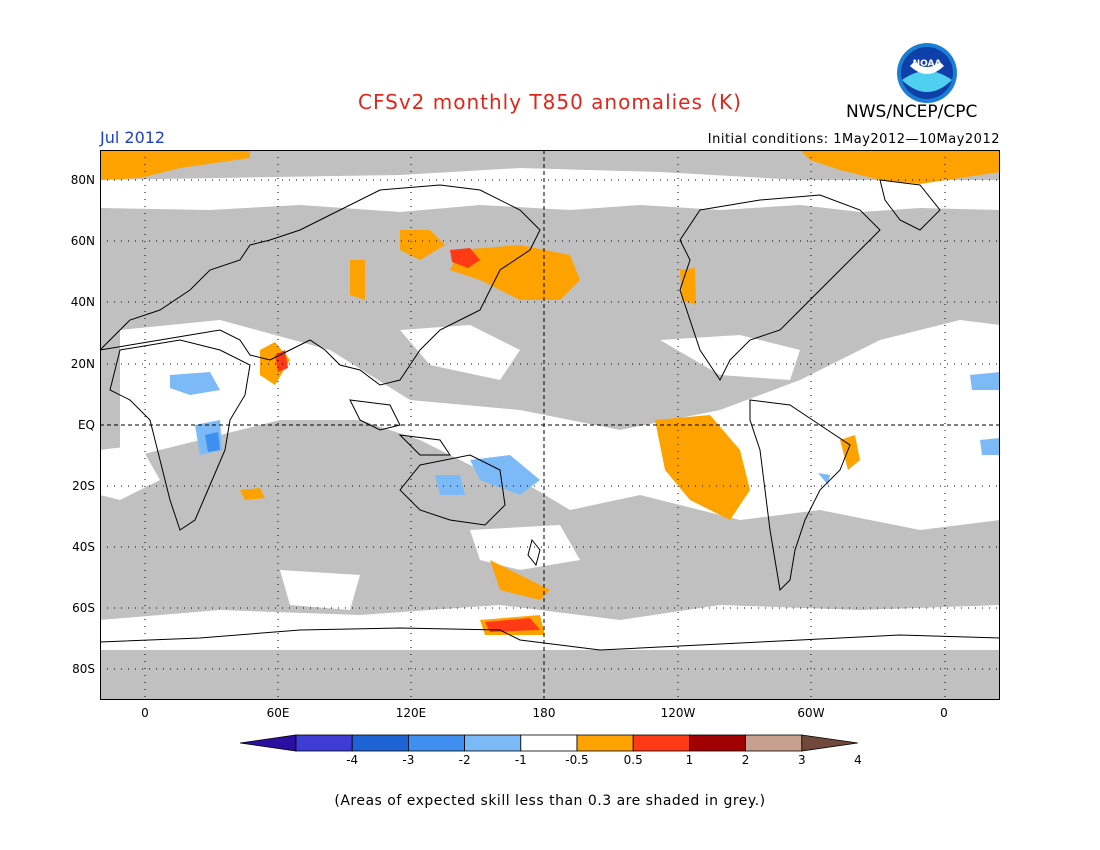 Image resolution: width=1100 pixels, height=850 pixels. I want to click on lon-label: 120E, so click(411, 713).